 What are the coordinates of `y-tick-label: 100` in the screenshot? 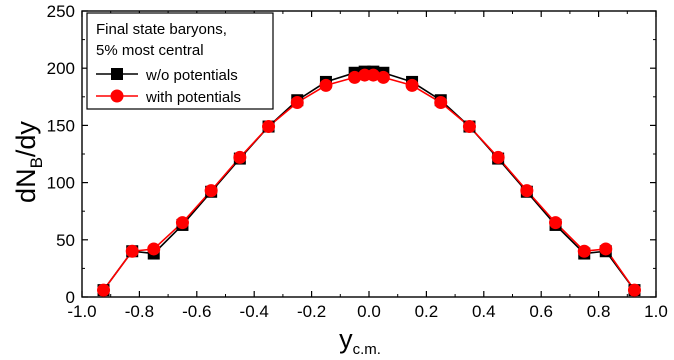 It's located at (61, 183).